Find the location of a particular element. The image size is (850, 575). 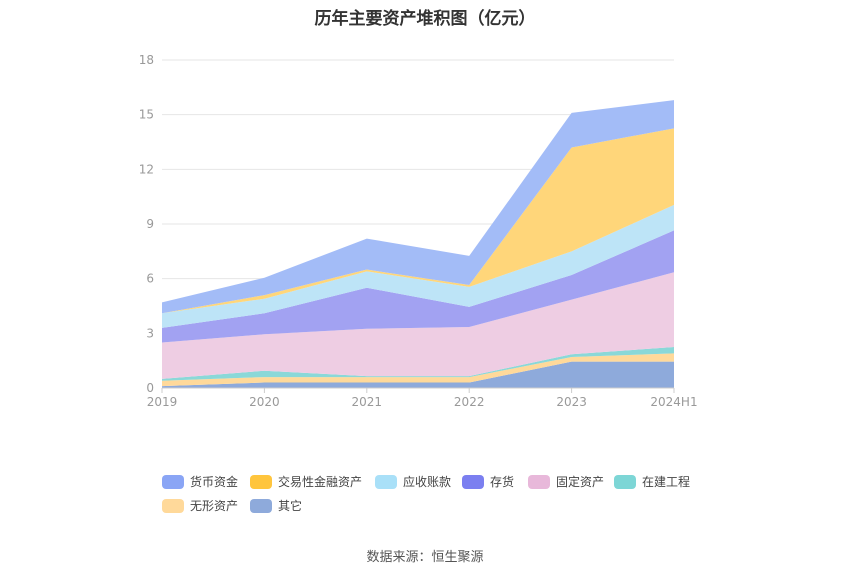

x-tick-label: 2021 is located at coordinates (367, 402).